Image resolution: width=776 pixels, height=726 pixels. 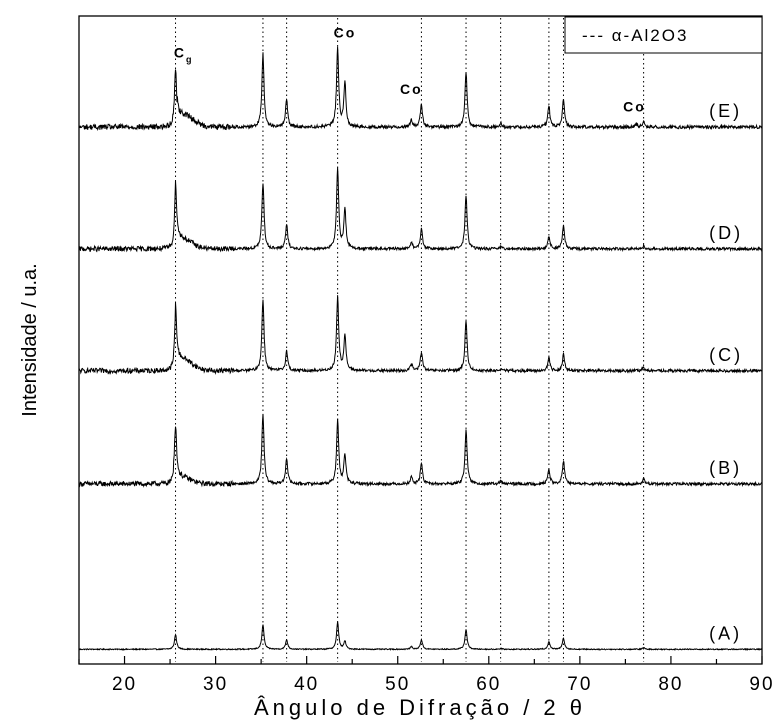 What do you see at coordinates (670, 684) in the screenshot?
I see `x-tick-label: 80` at bounding box center [670, 684].